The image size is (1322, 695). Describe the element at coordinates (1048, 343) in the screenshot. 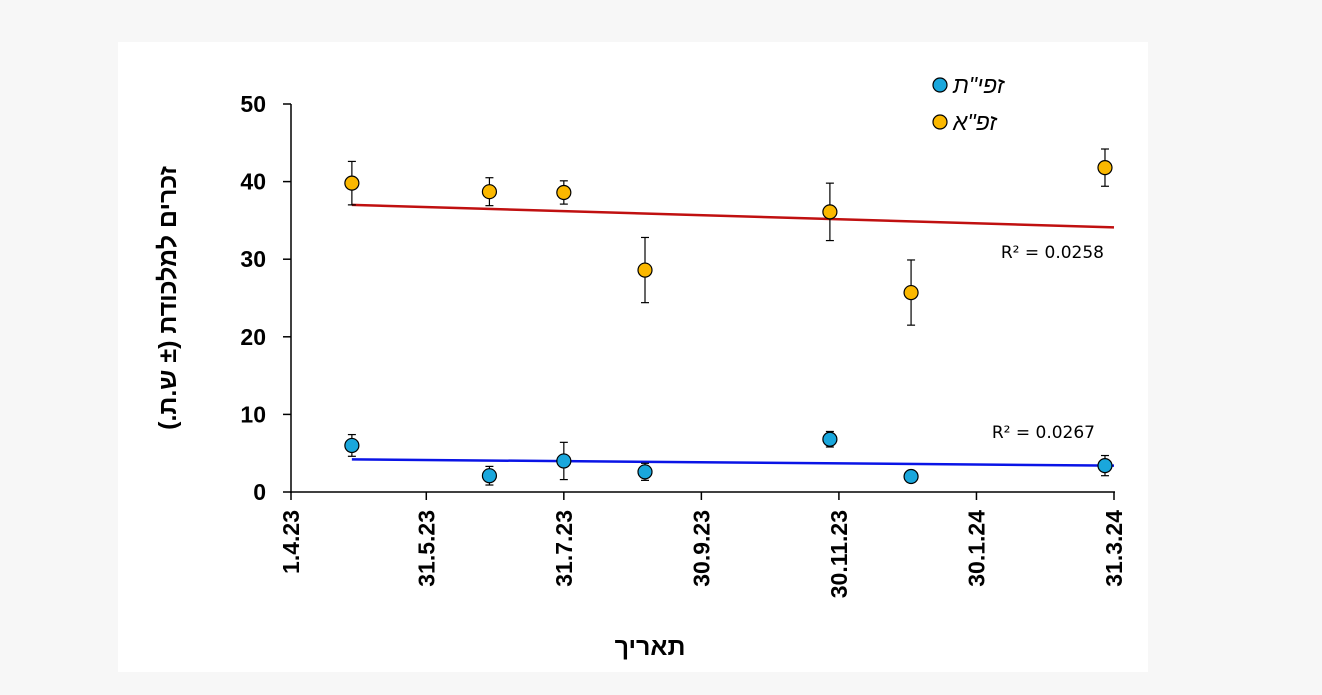

I see `r2-labels: R² = 0.0267 R² = 0.0258` at that location.